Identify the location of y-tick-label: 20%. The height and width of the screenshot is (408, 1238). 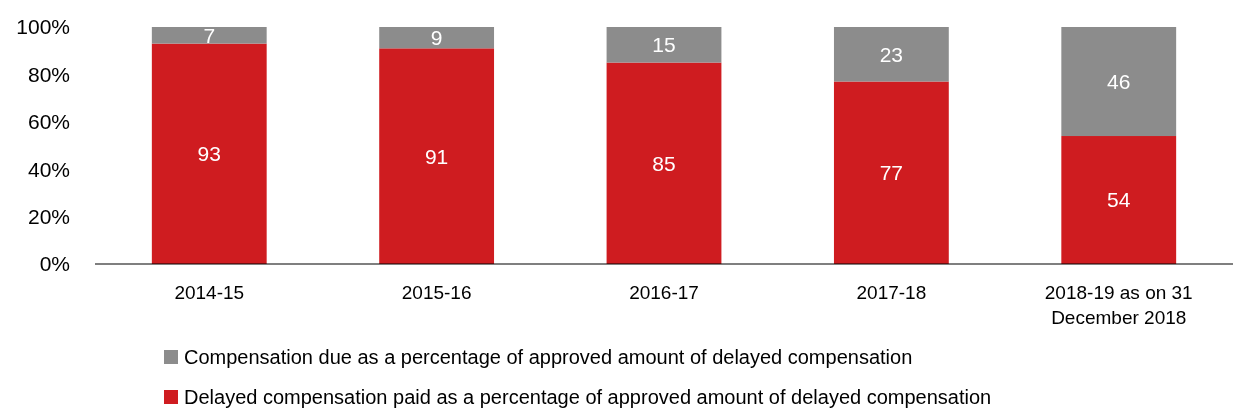
(48, 216).